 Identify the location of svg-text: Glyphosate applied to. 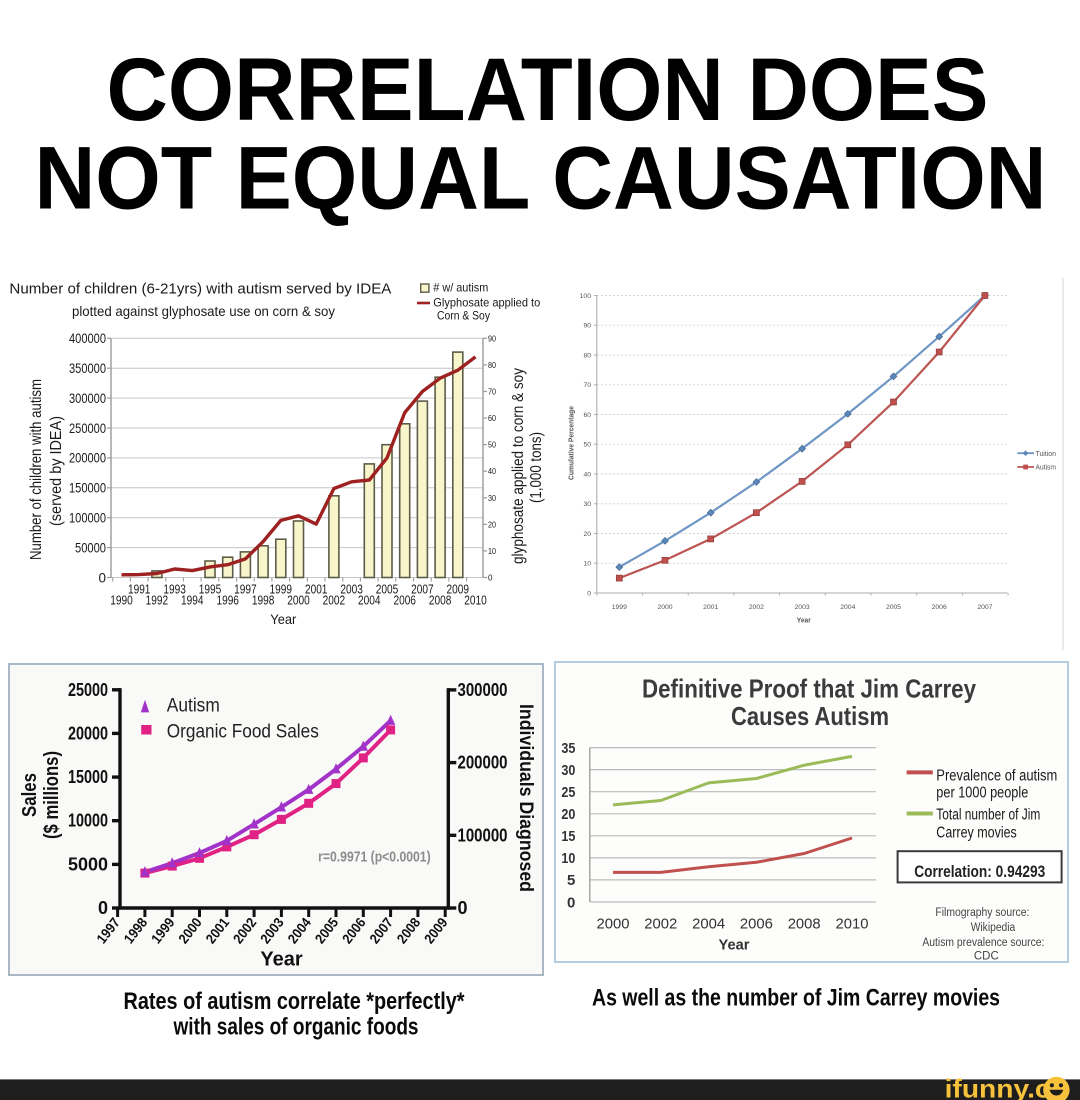
(486, 303).